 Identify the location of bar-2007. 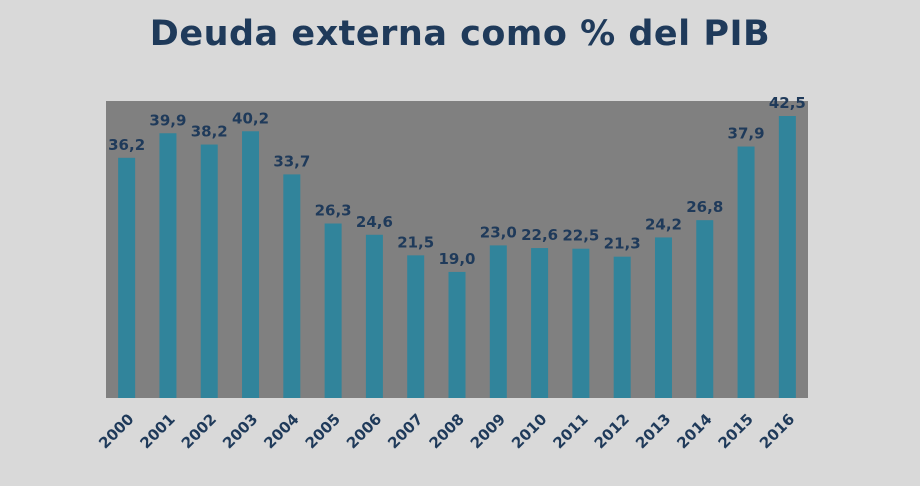
(416, 326).